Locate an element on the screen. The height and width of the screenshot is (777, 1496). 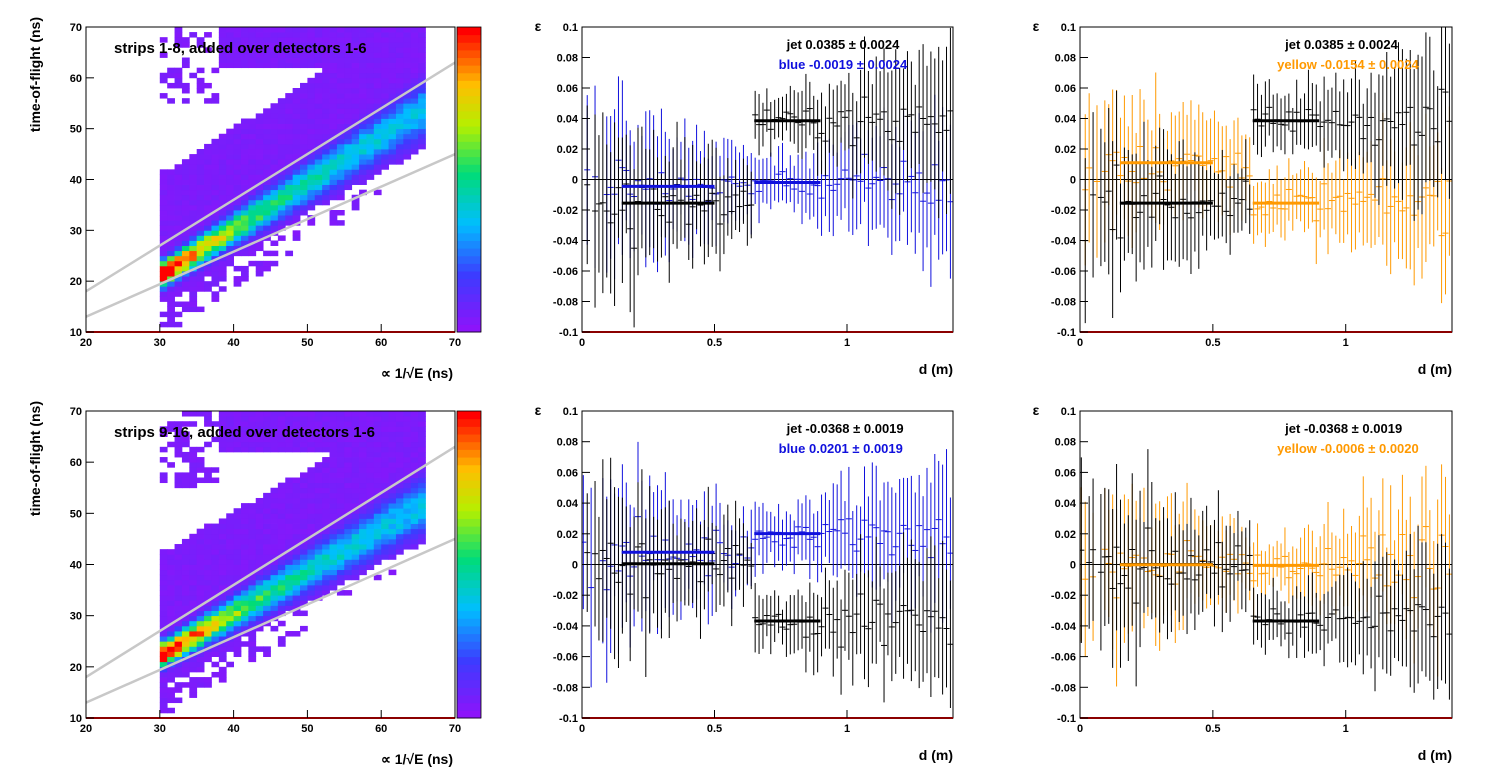
x-axis-label: ∝ 1/√E (ns) is located at coordinates (417, 373).